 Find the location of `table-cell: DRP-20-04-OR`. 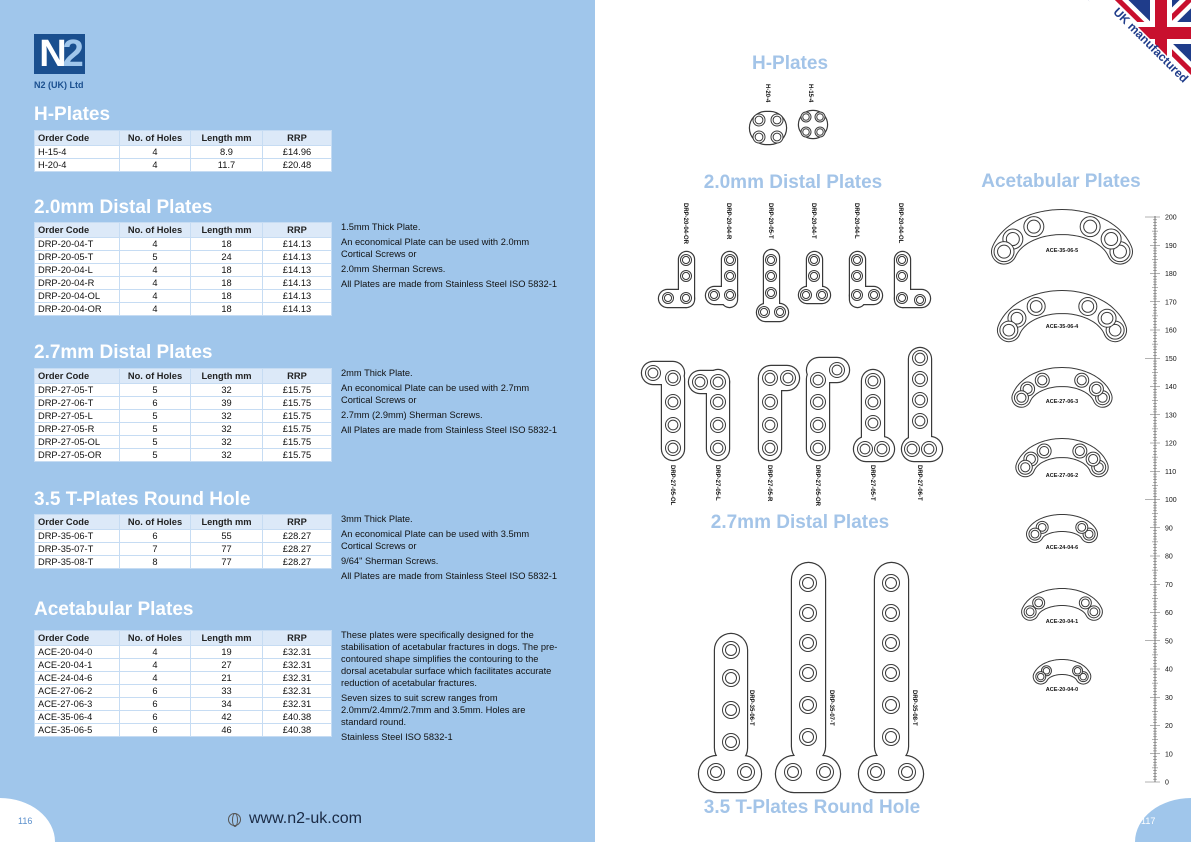

table-cell: DRP-20-04-OR is located at coordinates (77, 309).